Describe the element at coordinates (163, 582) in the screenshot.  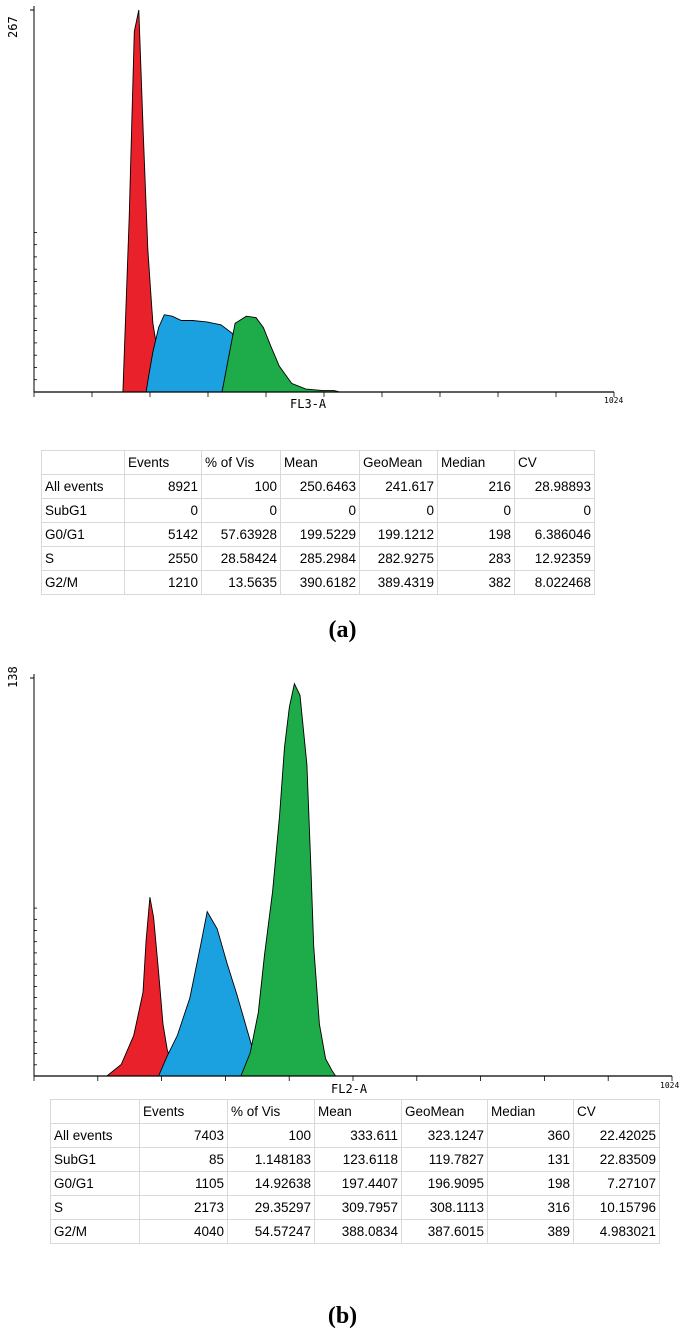
I see `table-cell: 1210` at that location.